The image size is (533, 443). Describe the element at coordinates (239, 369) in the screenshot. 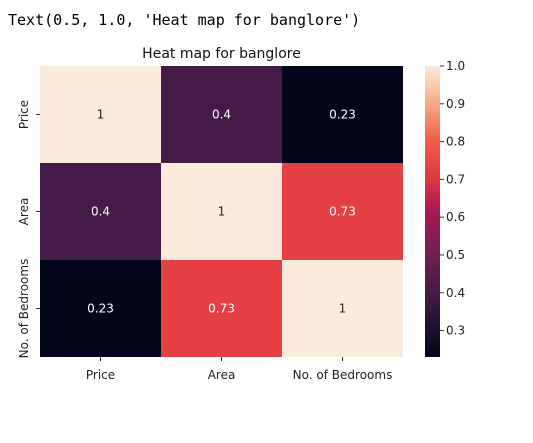

I see `x-axis-ticks: Price Area No. of Bedrooms` at that location.